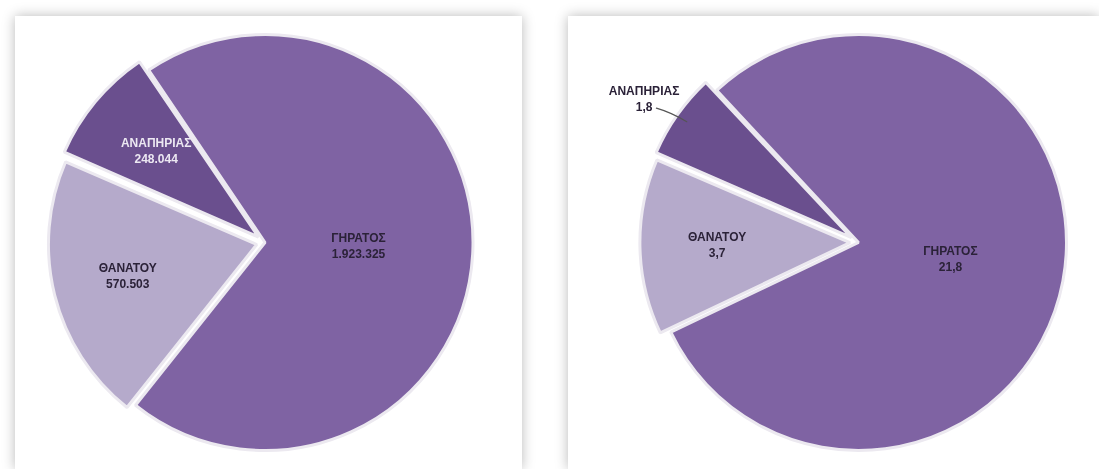 The height and width of the screenshot is (469, 1099). Describe the element at coordinates (950, 267) in the screenshot. I see `data-label: 21,8` at that location.